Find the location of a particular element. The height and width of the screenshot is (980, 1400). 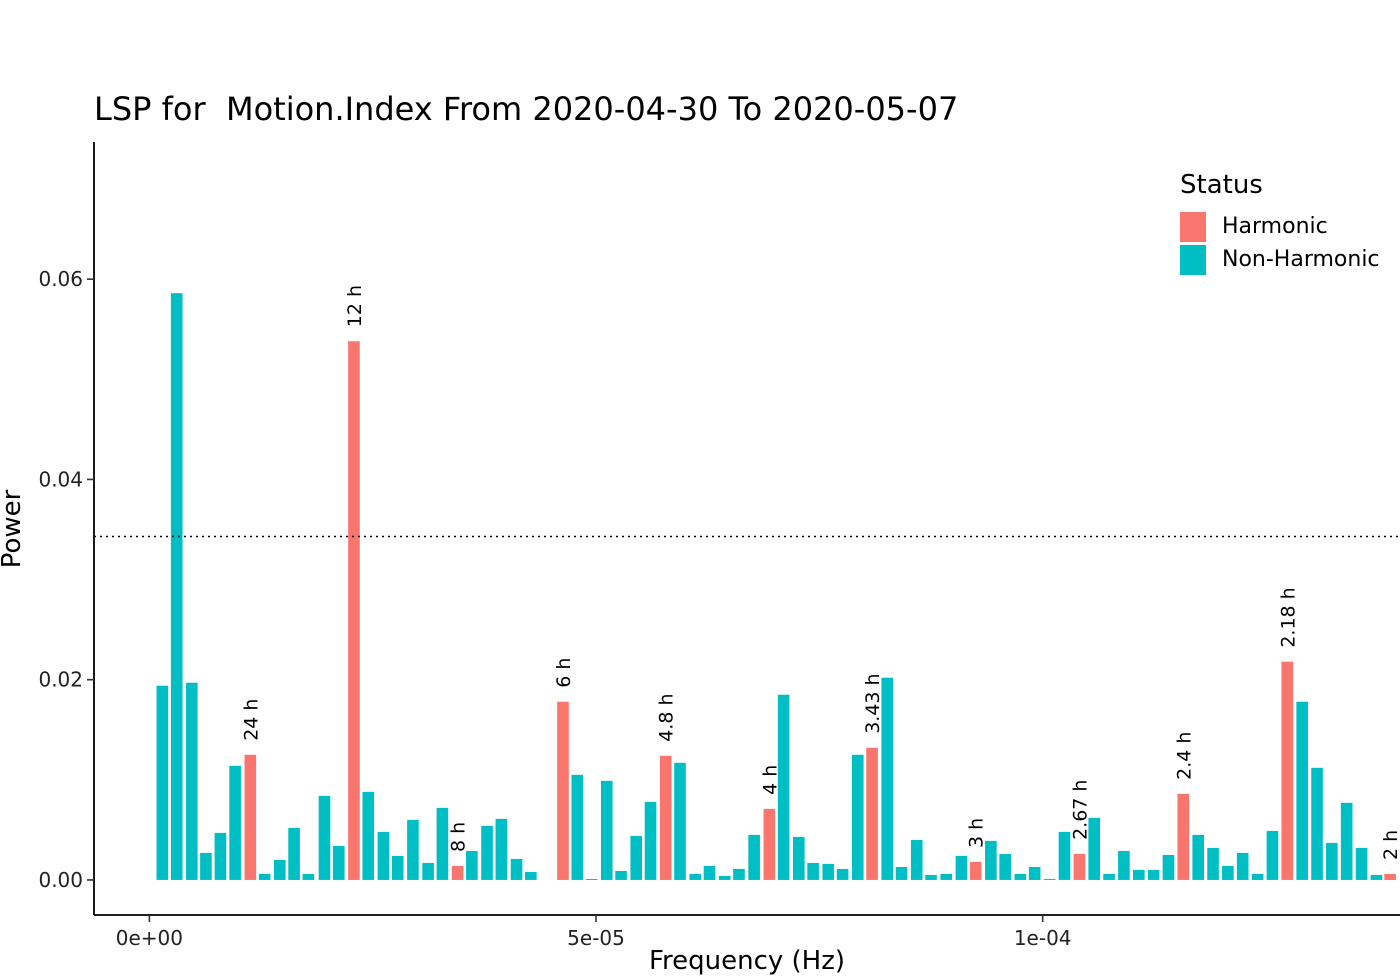

bar-period-label: 3.43 h is located at coordinates (873, 703).